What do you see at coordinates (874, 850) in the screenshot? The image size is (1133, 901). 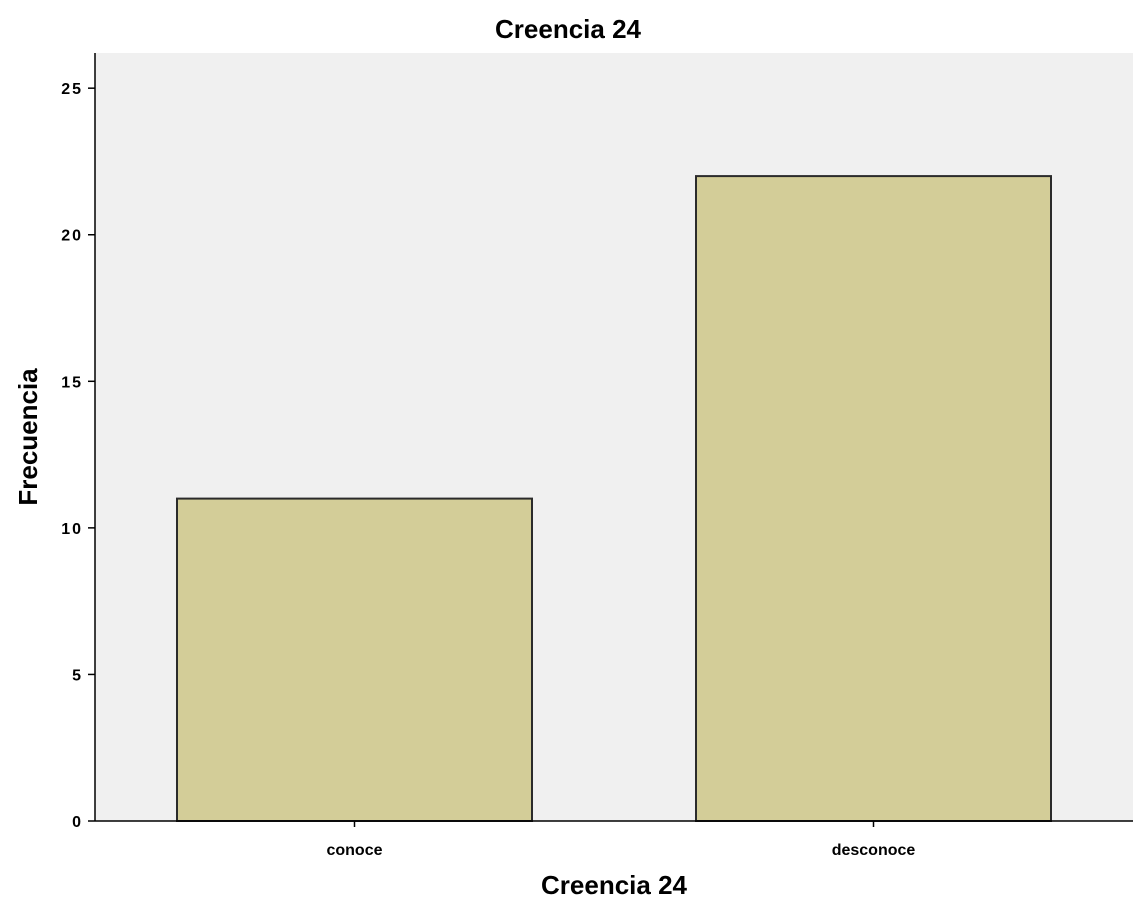 I see `x-tick-label-desconoce: desconoce` at bounding box center [874, 850].